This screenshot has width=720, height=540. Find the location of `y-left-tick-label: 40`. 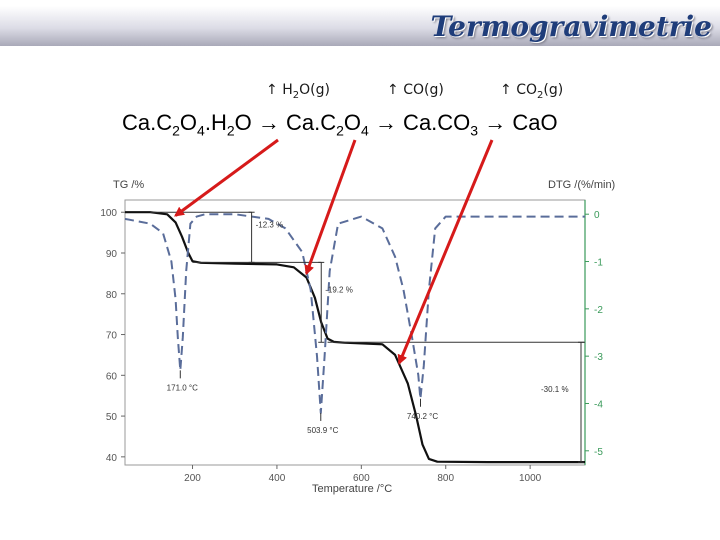

y-left-tick-label: 40 is located at coordinates (112, 458).